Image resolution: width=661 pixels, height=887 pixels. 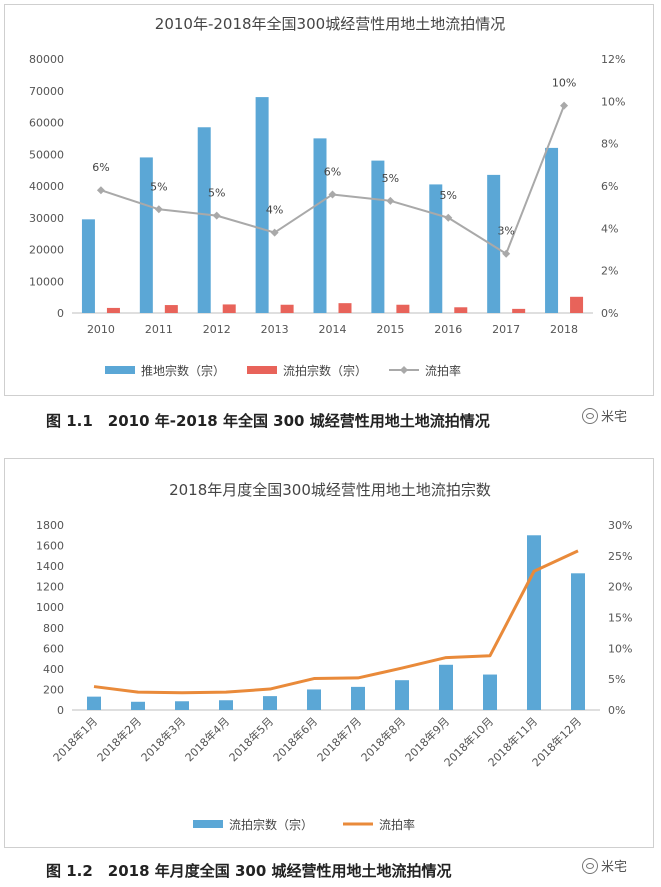 I want to click on x-axis-tick-label: 2014, so click(x=333, y=329).